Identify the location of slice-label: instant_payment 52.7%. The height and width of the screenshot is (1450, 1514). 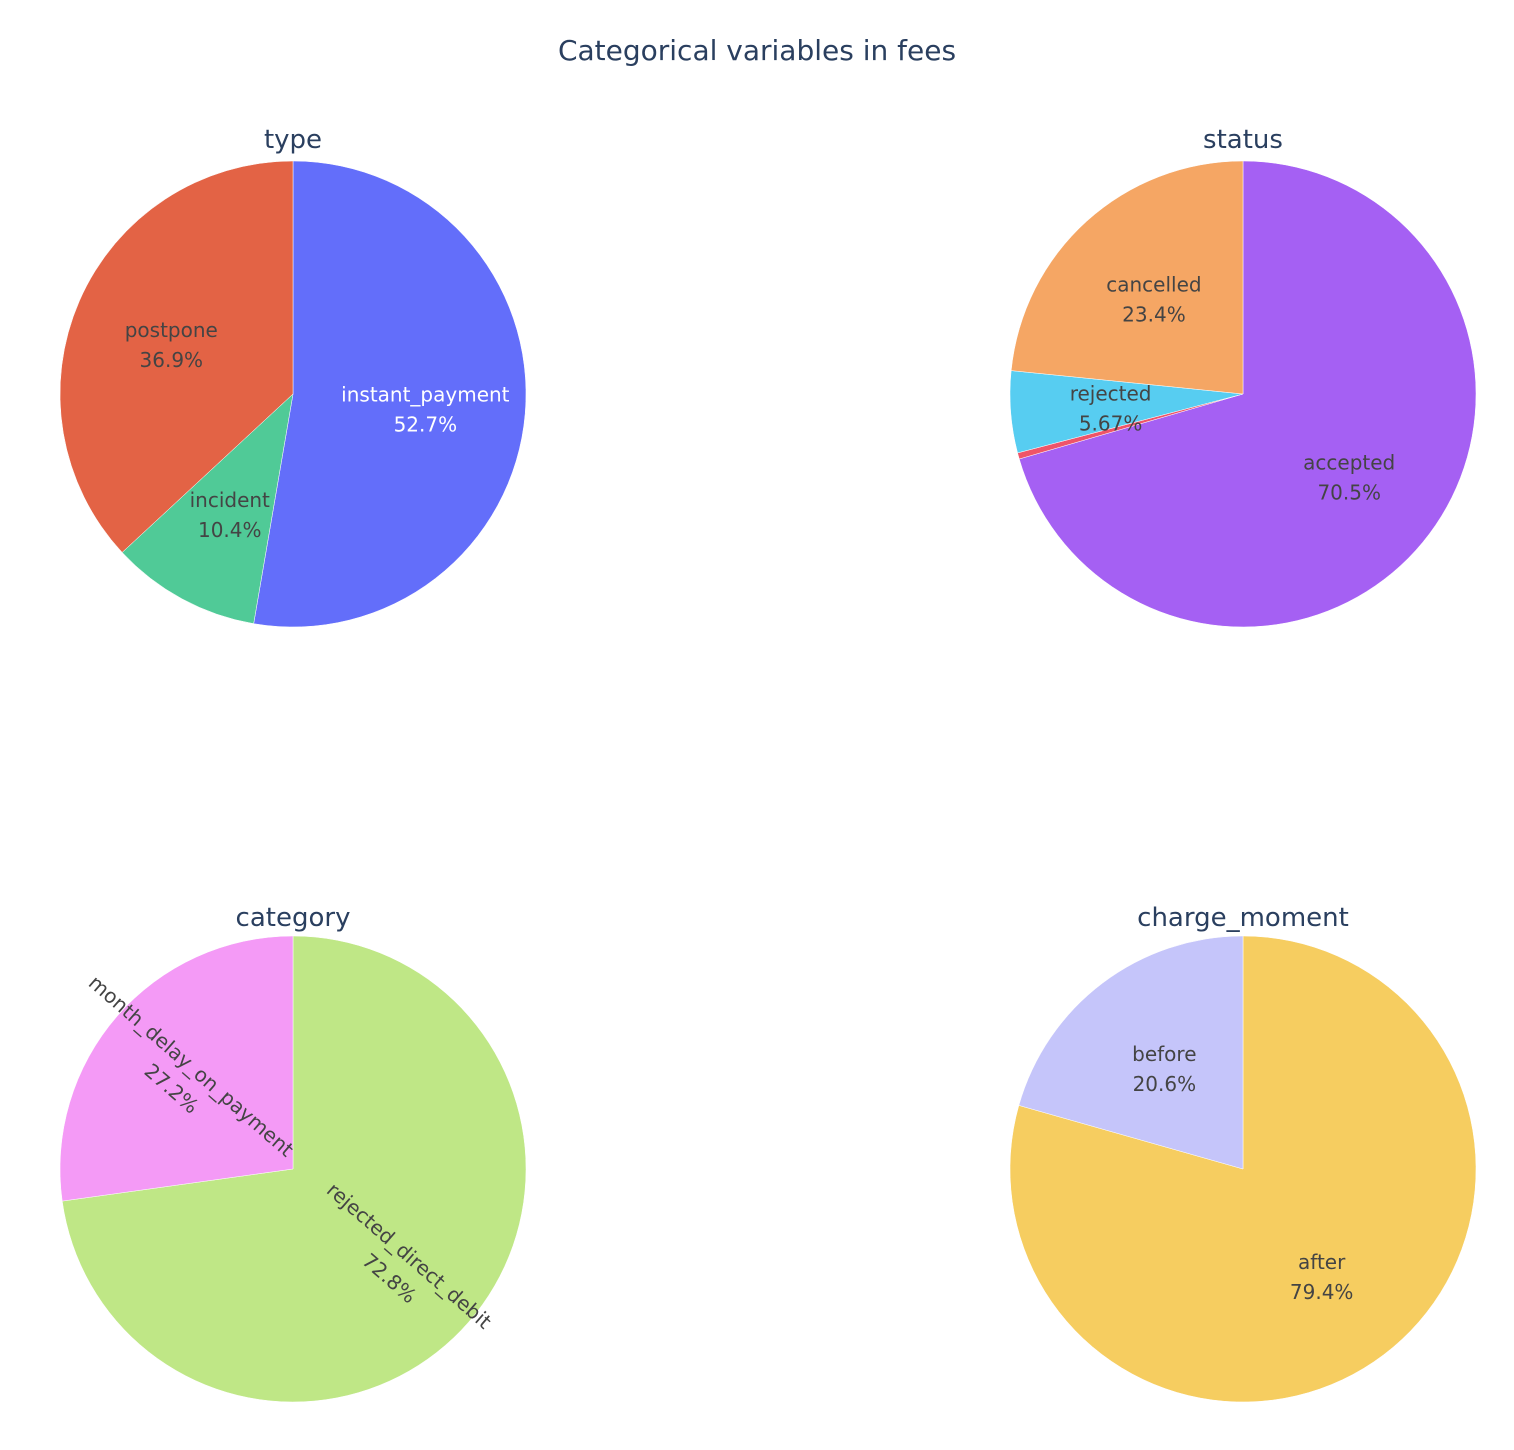
(425, 409).